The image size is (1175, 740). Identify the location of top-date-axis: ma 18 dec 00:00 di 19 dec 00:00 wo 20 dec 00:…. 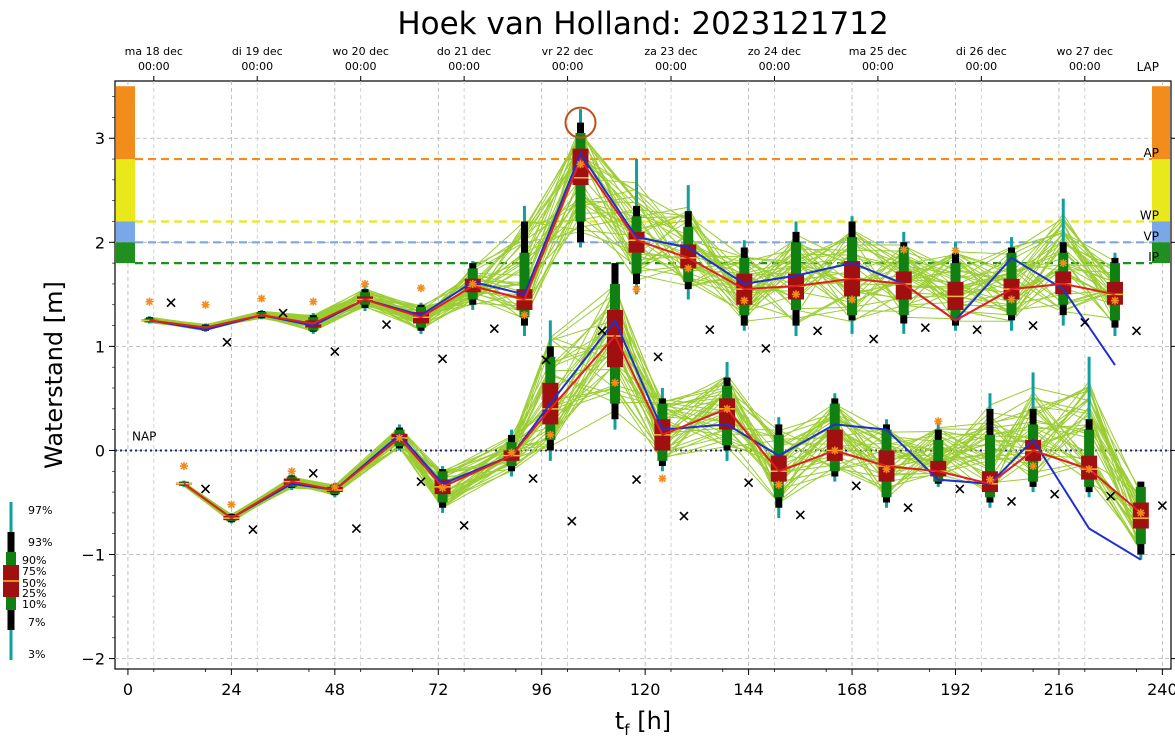
(619, 63).